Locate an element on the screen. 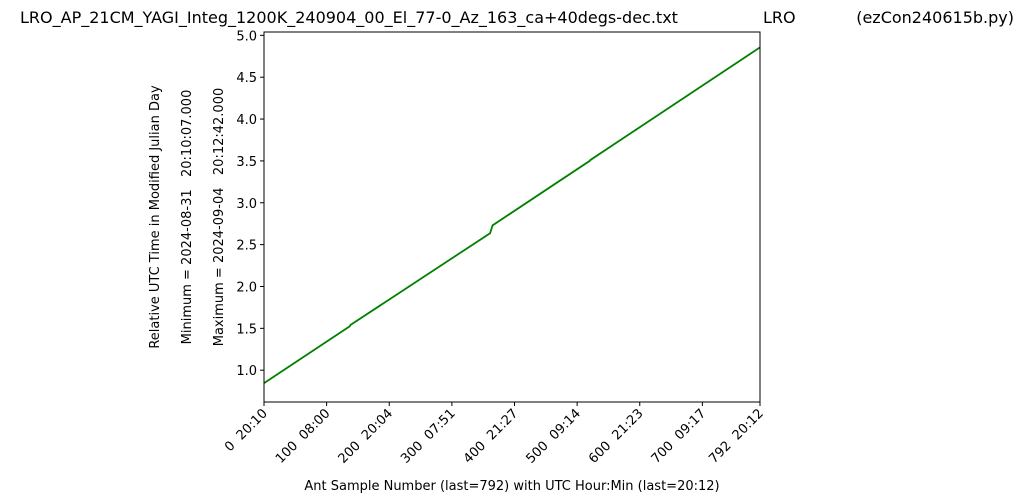 Image resolution: width=1024 pixels, height=503 pixels. y-tick-label: 3.5 is located at coordinates (246, 162).